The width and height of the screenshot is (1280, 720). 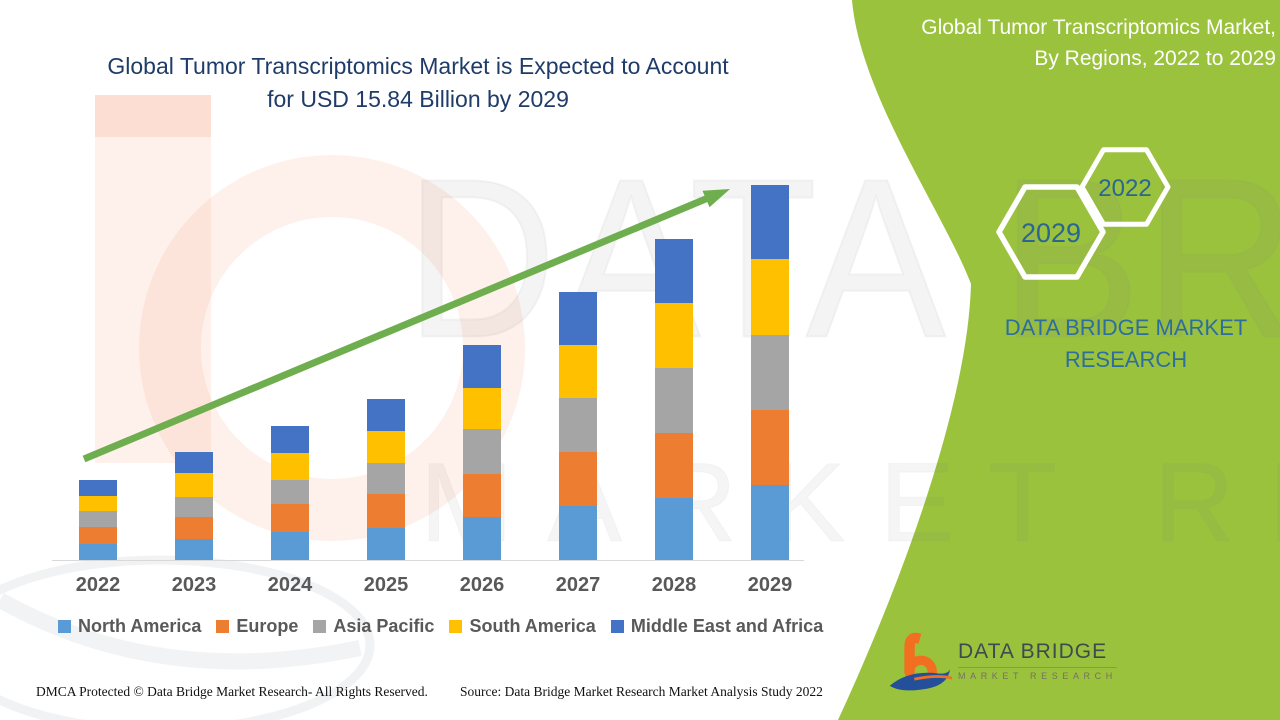 What do you see at coordinates (578, 371) in the screenshot?
I see `bar-segment-south-america-2027` at bounding box center [578, 371].